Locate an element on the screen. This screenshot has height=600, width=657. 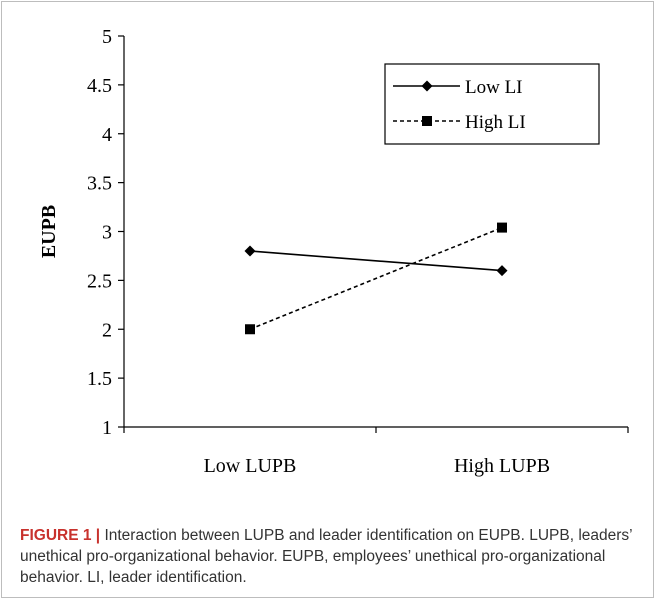
legend: Low LI High LI is located at coordinates (492, 104).